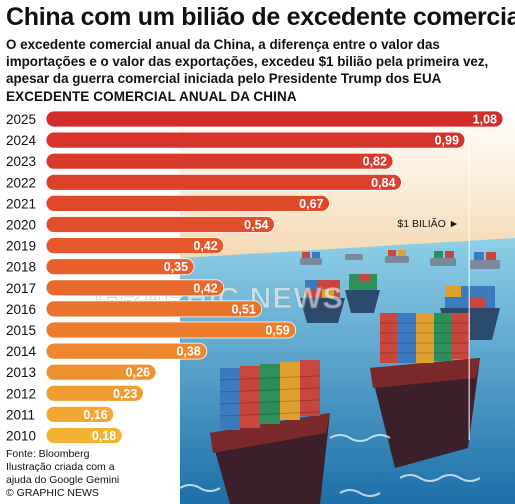 Image resolution: width=515 pixels, height=504 pixels. I want to click on bar-row-2015: 2015 0,59, so click(151, 330).